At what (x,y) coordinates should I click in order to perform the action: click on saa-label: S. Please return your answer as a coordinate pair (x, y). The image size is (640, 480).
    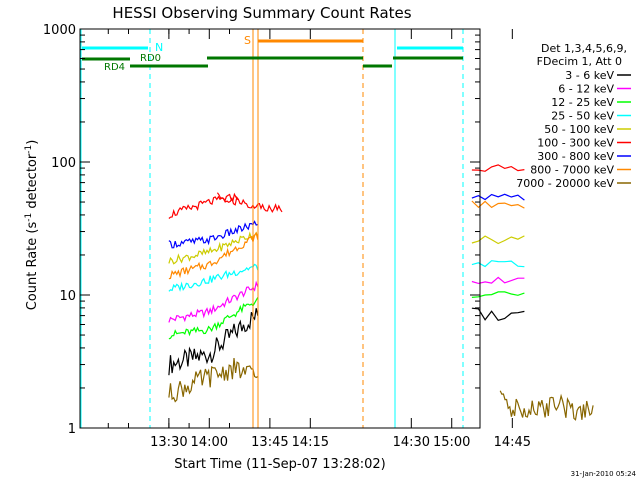
    Looking at the image, I should click on (247, 40).